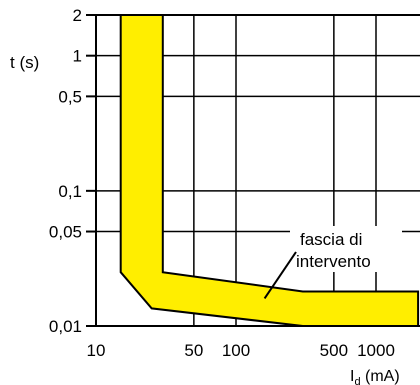 Image resolution: width=420 pixels, height=385 pixels. What do you see at coordinates (334, 350) in the screenshot?
I see `x-tick-label-3: 500` at bounding box center [334, 350].